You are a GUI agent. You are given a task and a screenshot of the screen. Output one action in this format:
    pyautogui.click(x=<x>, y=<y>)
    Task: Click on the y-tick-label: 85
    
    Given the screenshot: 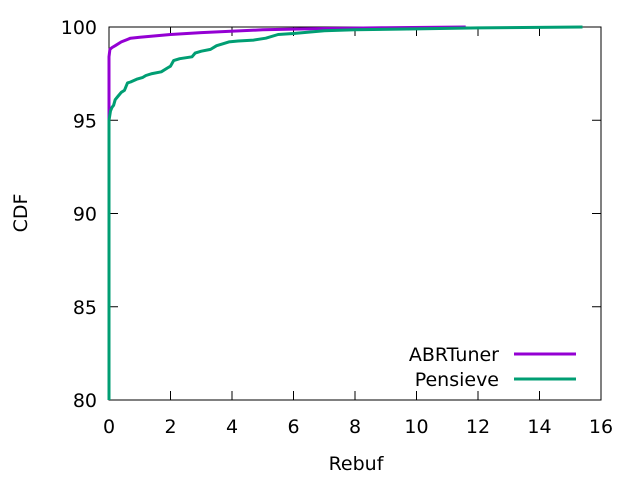 What is the action you would take?
    pyautogui.click(x=85, y=308)
    